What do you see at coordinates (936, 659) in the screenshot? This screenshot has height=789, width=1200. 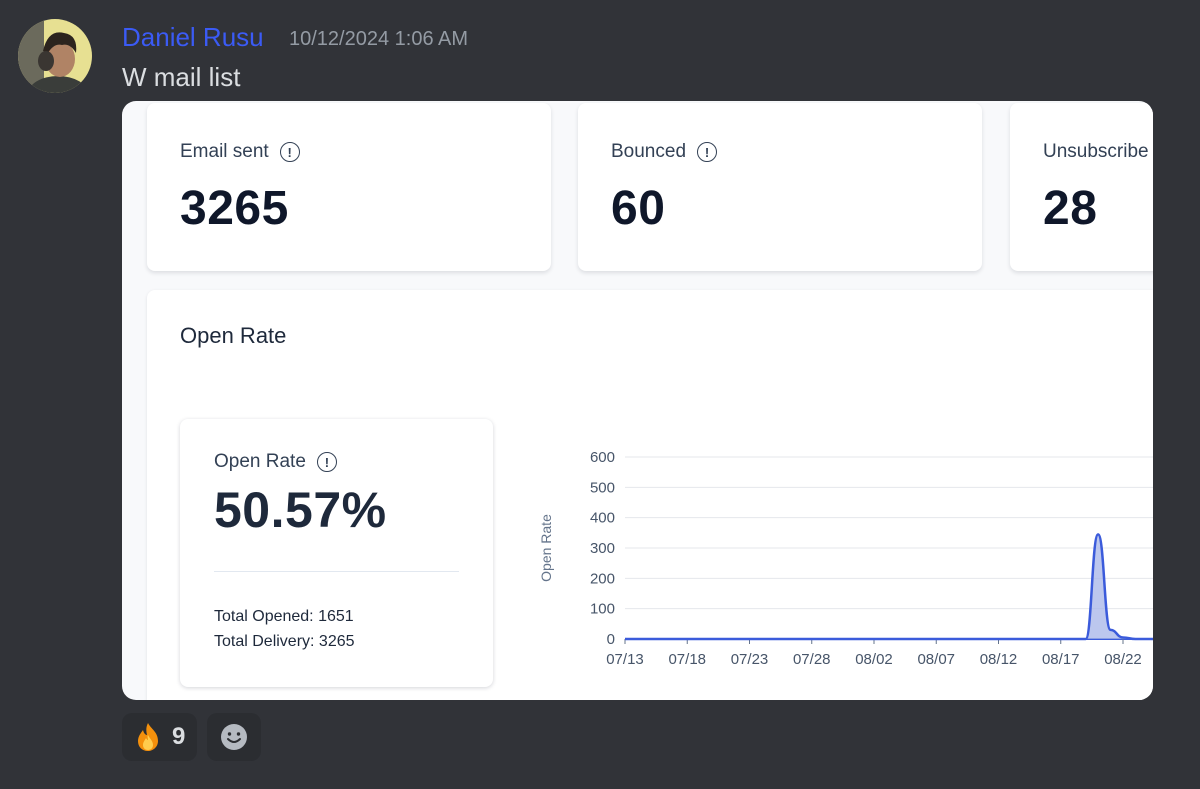 I see `x-tick-label: 08/07` at bounding box center [936, 659].